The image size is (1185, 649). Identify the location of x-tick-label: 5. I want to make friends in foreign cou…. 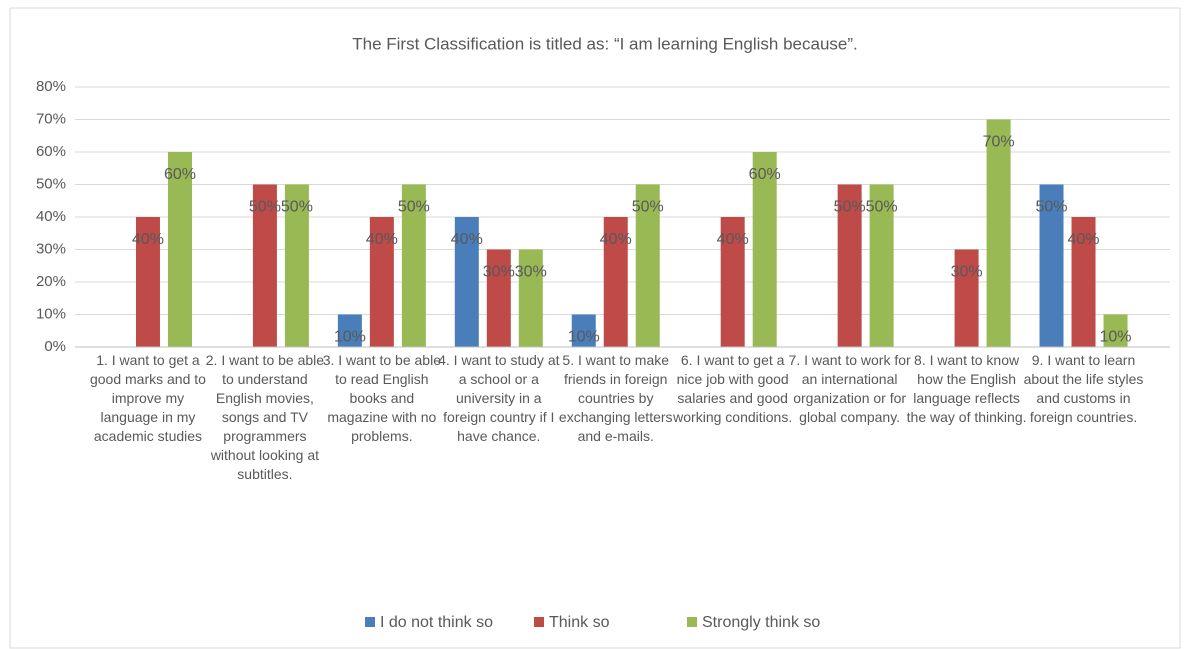
(615, 398).